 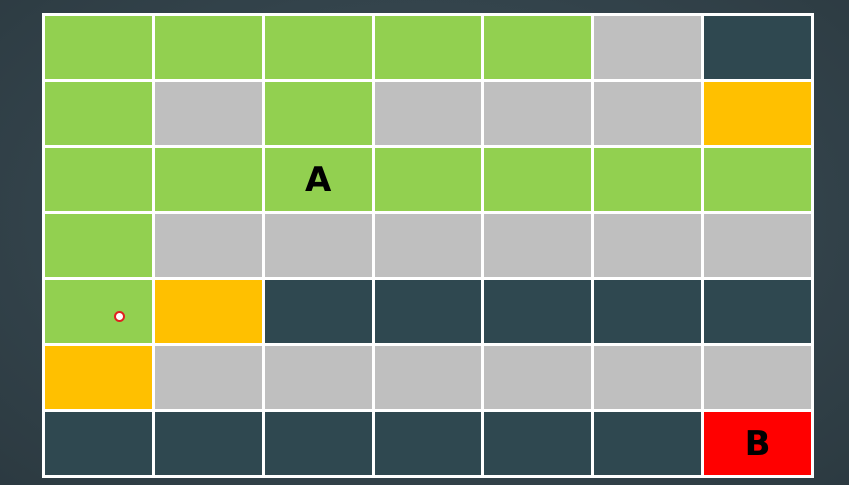 What do you see at coordinates (318, 443) in the screenshot?
I see `grid-cell-r6-c2` at bounding box center [318, 443].